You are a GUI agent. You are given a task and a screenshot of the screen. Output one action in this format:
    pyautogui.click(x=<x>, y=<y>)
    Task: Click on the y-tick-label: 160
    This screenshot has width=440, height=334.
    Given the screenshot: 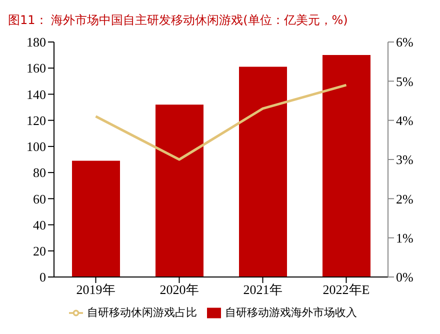 What is the action you would take?
    pyautogui.click(x=36, y=68)
    